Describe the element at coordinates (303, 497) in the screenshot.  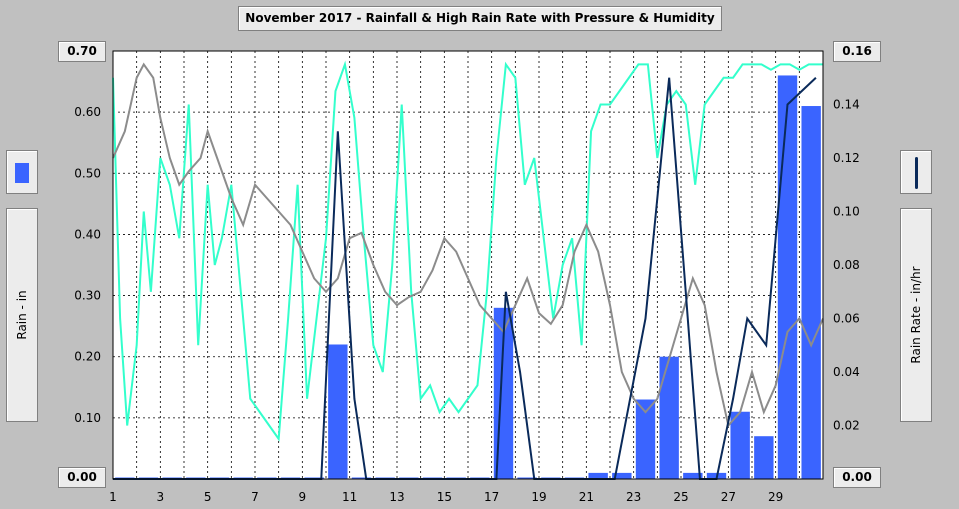
I see `x-tick-label: 9` at that location.